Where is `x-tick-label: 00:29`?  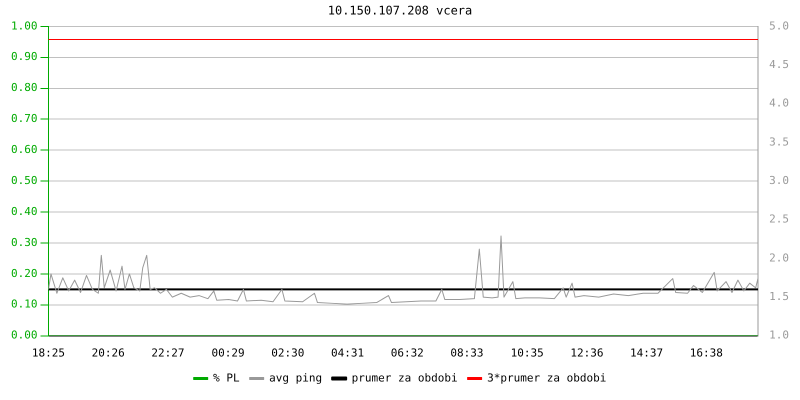
x-tick-label: 00:29 is located at coordinates (228, 353).